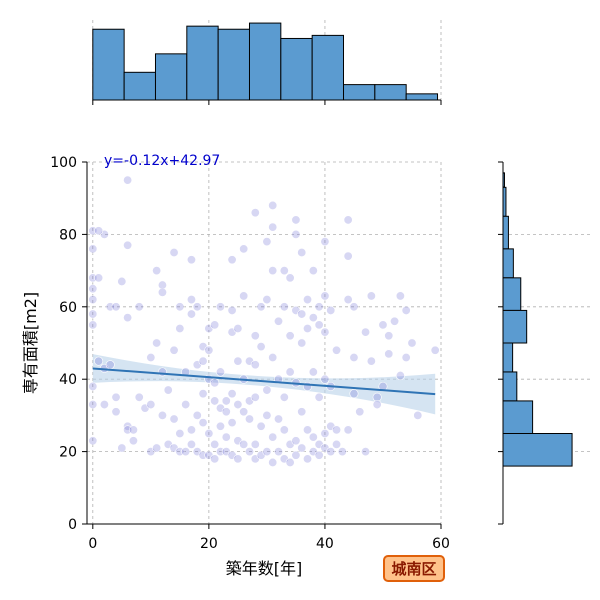 This screenshot has height=600, width=600. What do you see at coordinates (63, 163) in the screenshot?
I see `y-tick-label: 100` at bounding box center [63, 163].